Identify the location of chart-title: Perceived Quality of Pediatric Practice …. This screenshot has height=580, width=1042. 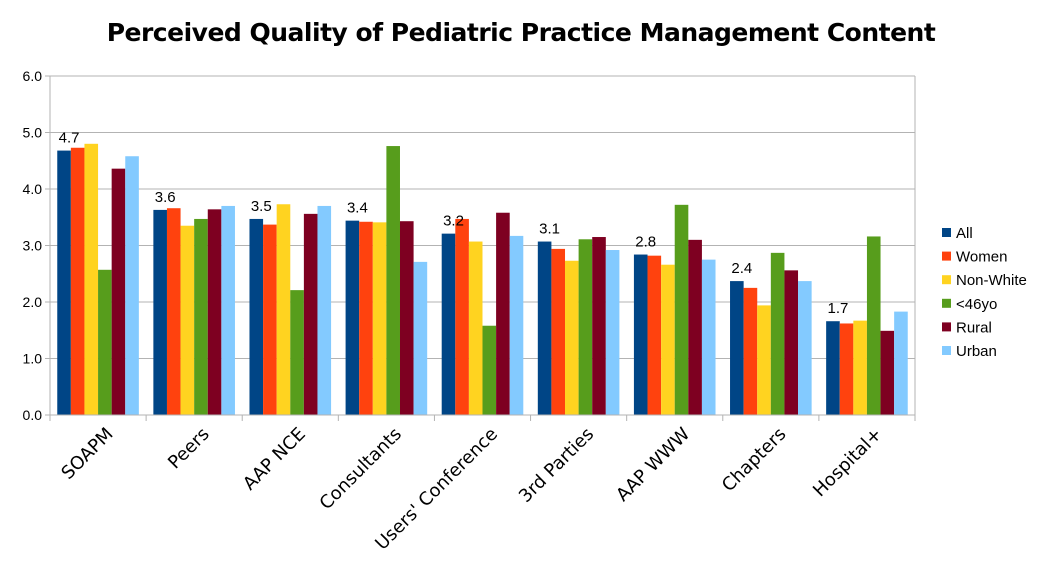
(521, 32).